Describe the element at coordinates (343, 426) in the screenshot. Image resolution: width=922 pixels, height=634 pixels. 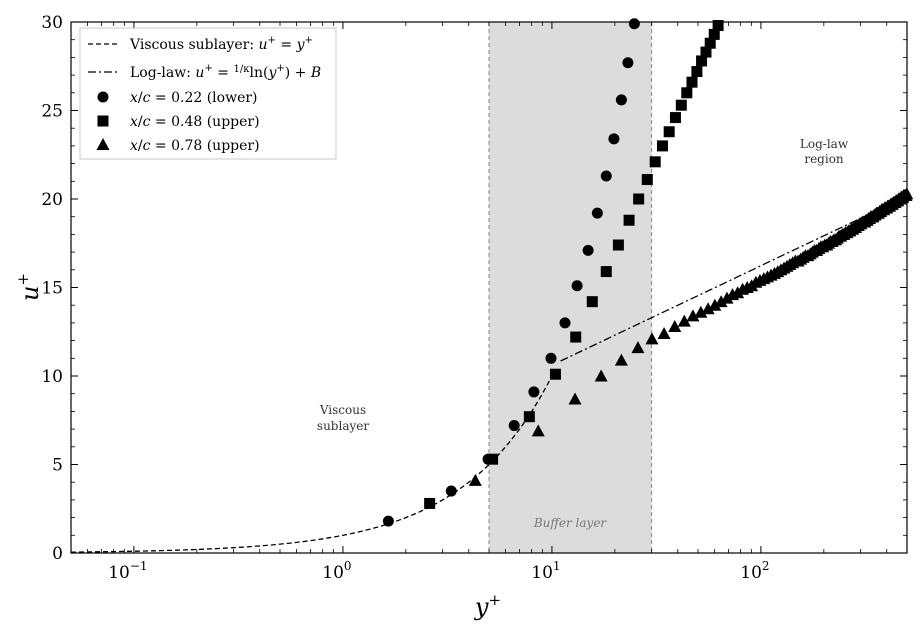
I see `annotation-viscous-line2: sublayer` at that location.